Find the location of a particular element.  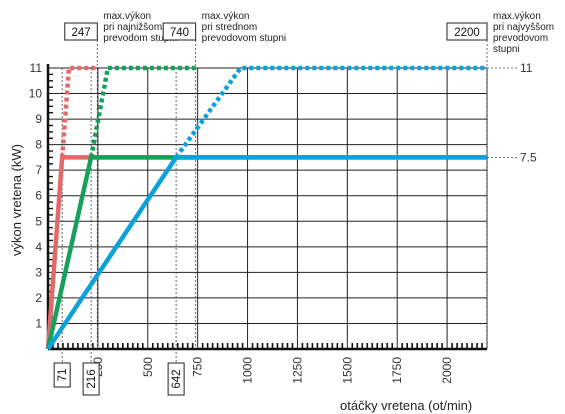

top-note-line: prevodovom stupni is located at coordinates (244, 38).